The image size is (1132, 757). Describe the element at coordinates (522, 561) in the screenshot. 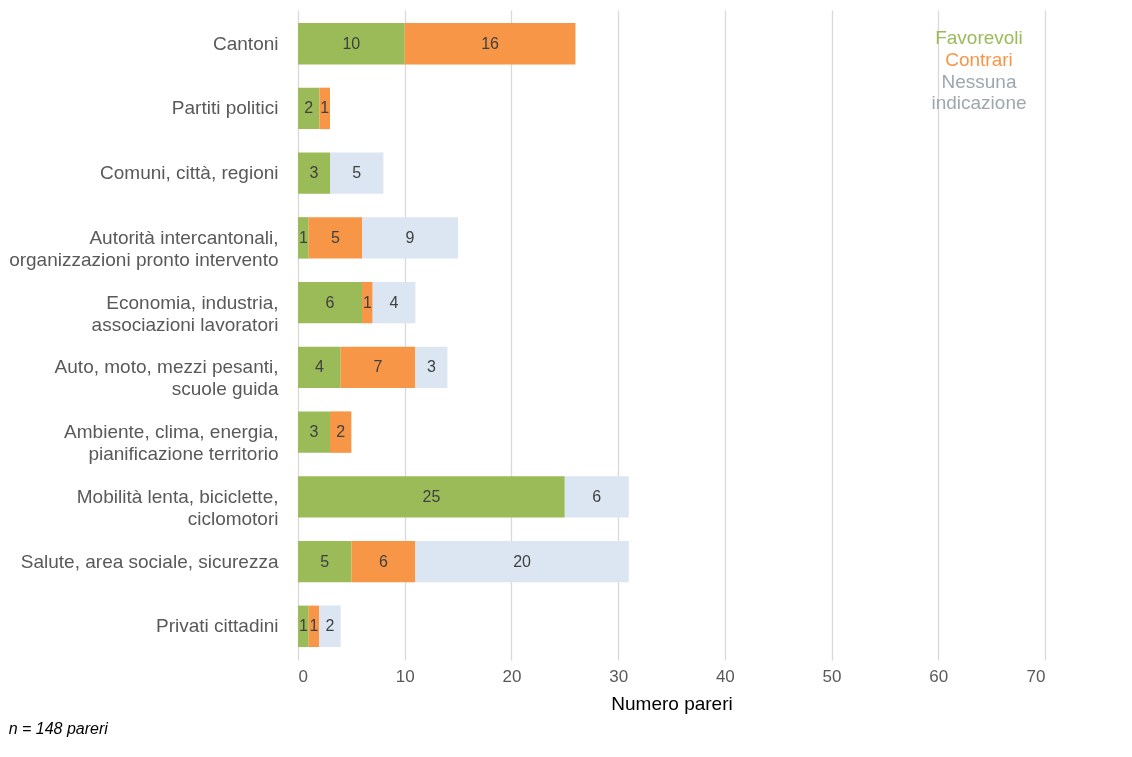

I see `data-label: 20` at that location.